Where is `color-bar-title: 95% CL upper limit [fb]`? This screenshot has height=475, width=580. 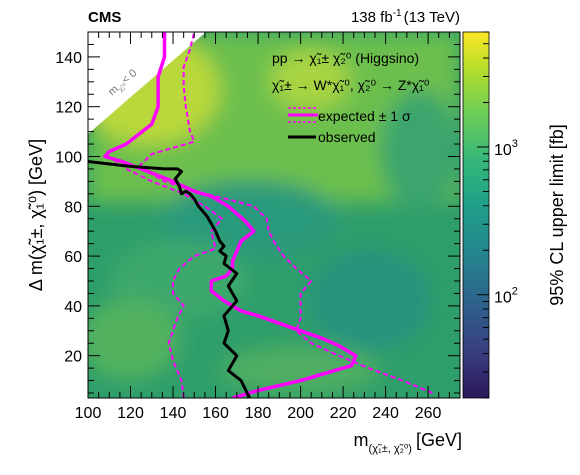
color-bar-title: 95% CL upper limit [fb] is located at coordinates (557, 214).